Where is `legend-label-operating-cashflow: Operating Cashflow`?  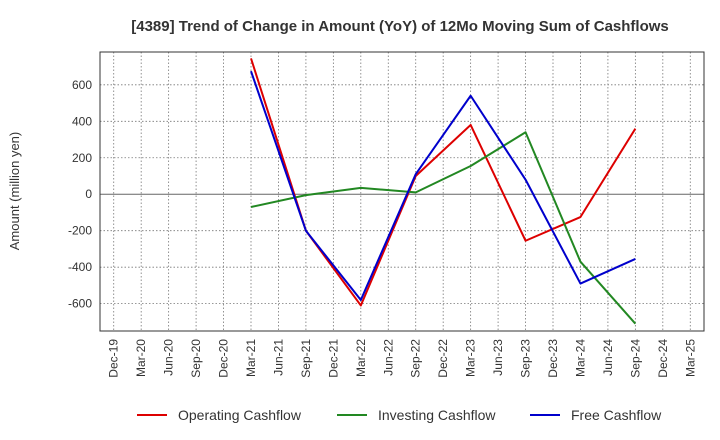
legend-label-operating-cashflow: Operating Cashflow is located at coordinates (240, 415).